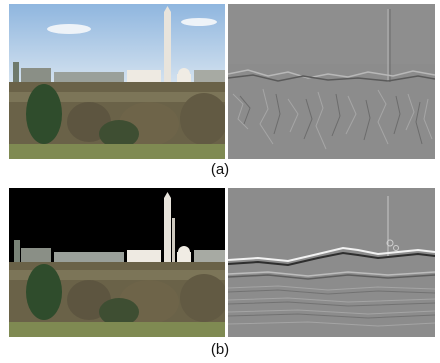 Image resolution: width=440 pixels, height=363 pixels. I want to click on caption-a: (a), so click(220, 169).